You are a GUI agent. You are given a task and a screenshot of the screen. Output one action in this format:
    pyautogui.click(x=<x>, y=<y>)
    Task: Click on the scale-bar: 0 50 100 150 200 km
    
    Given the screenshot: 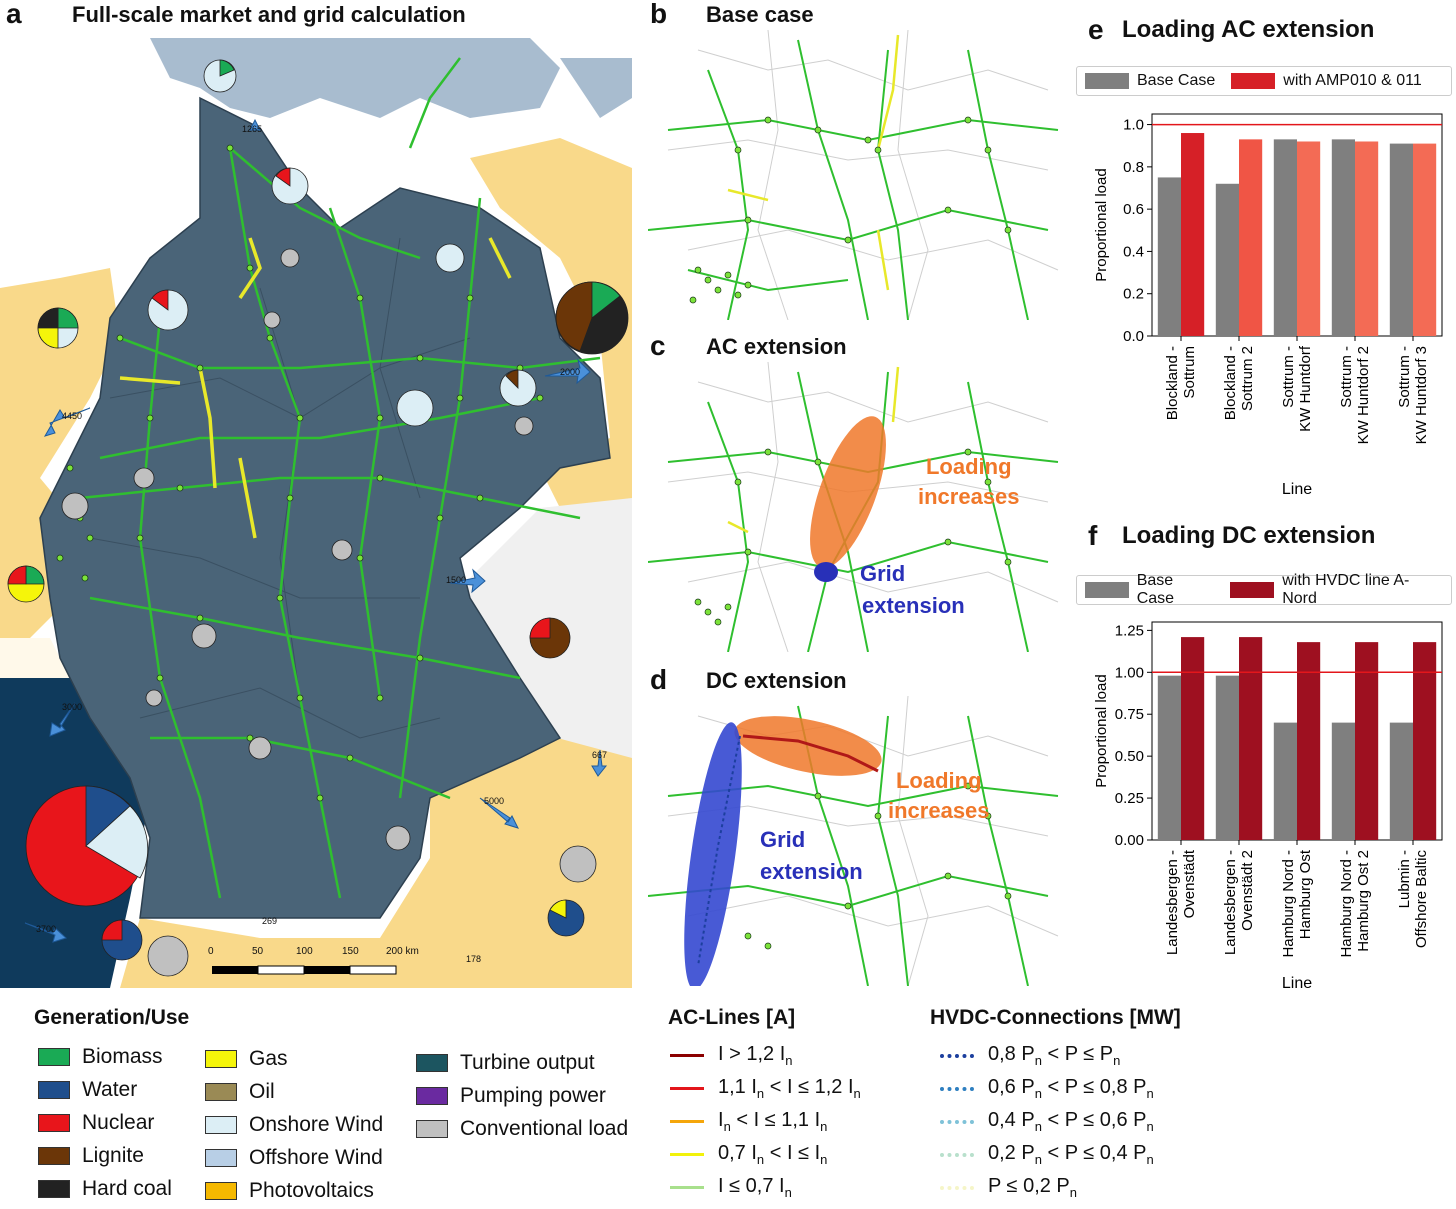 What is the action you would take?
    pyautogui.click(x=313, y=960)
    